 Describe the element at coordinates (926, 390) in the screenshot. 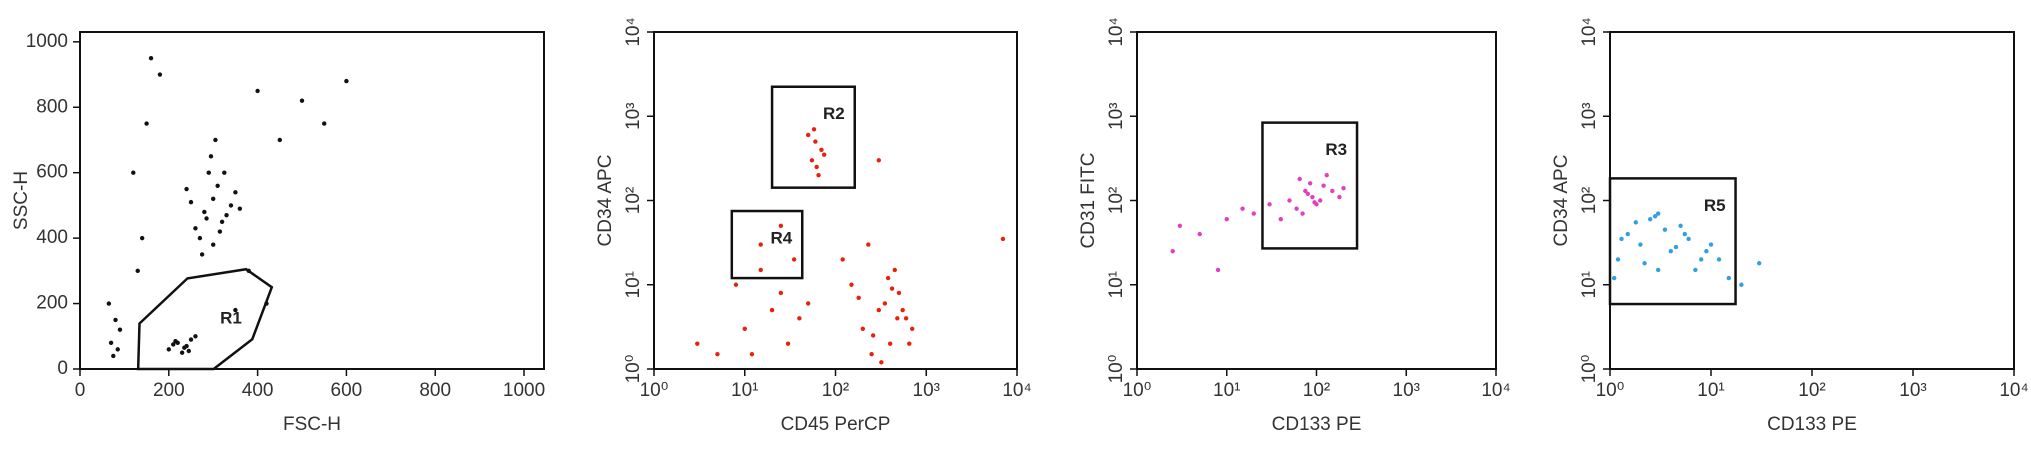

I see `x-tick-label: 10³` at that location.